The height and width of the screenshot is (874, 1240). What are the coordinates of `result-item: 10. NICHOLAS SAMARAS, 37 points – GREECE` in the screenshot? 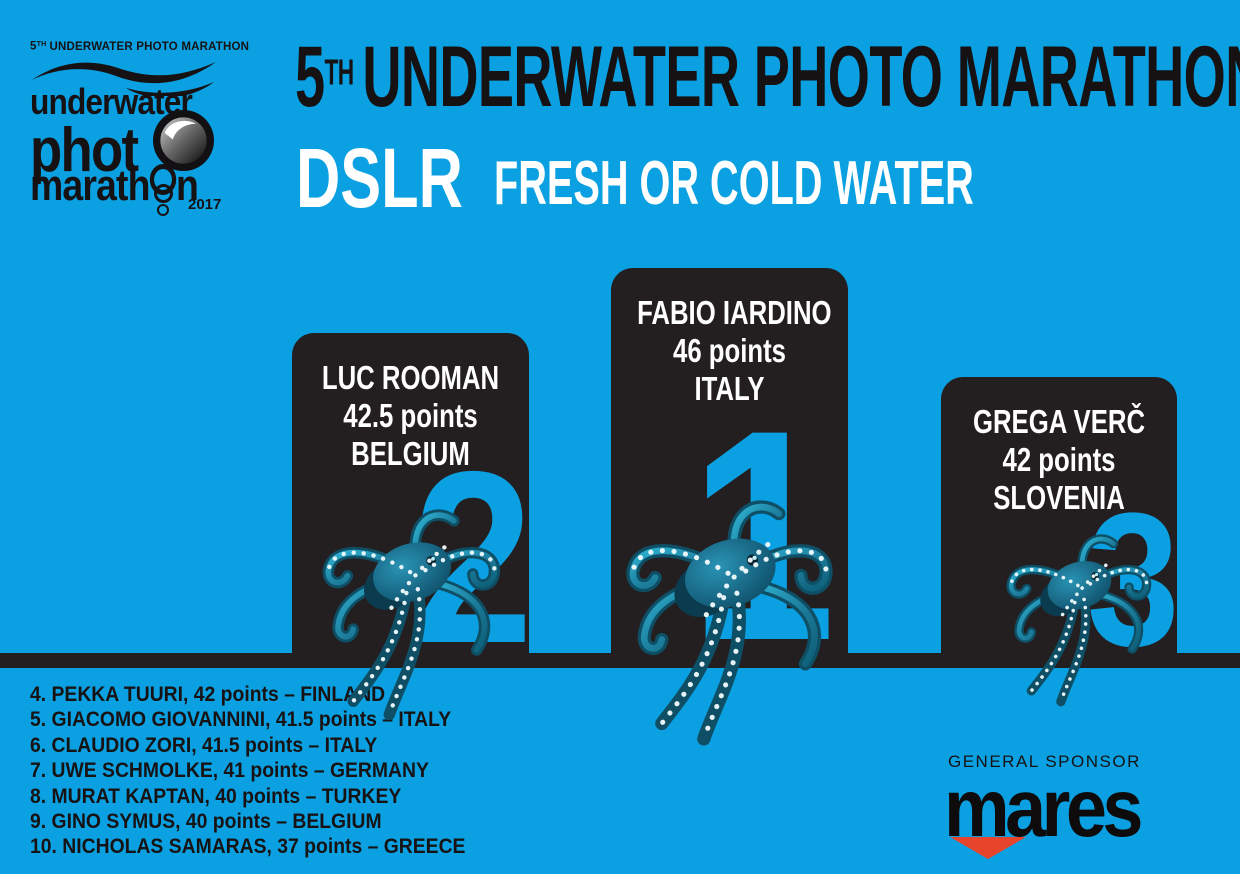 It's located at (248, 846).